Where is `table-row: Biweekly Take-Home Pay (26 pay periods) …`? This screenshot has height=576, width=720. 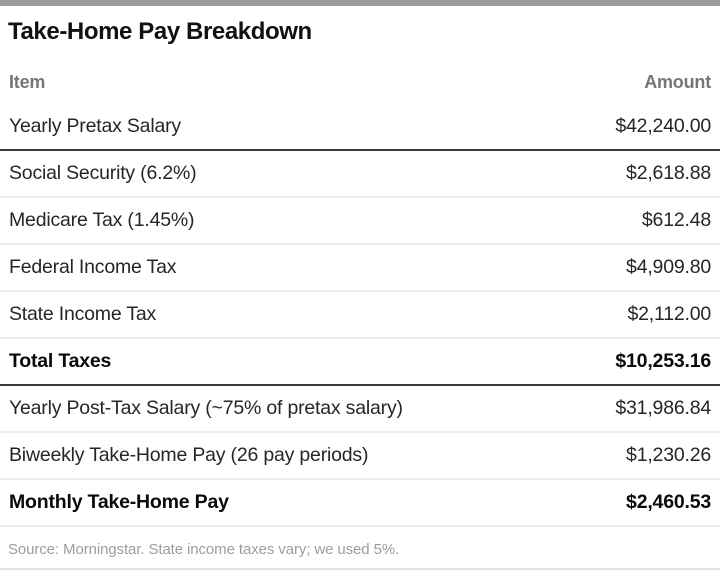 table-row: Biweekly Take-Home Pay (26 pay periods) … is located at coordinates (360, 456).